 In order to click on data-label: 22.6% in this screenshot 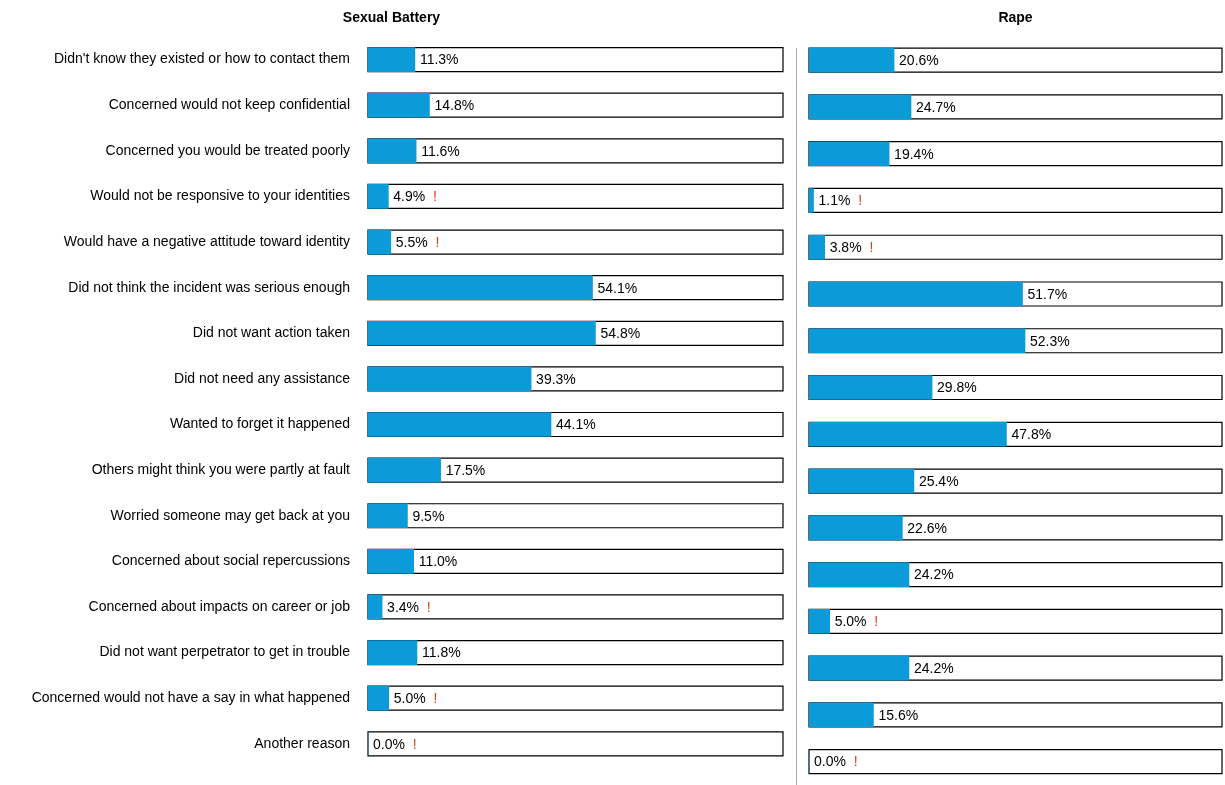, I will do `click(927, 527)`.